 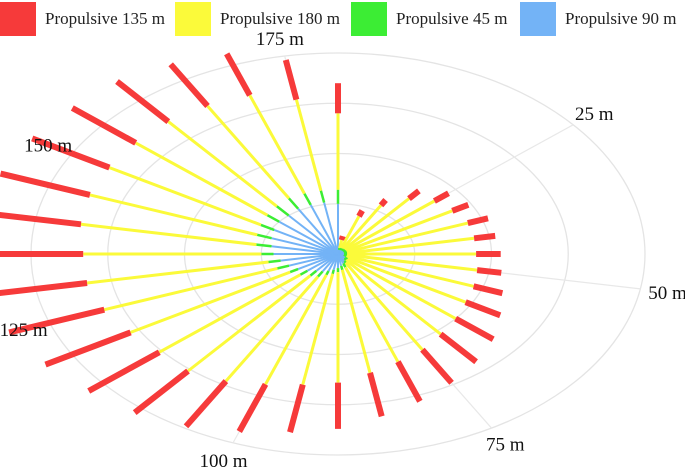 I want to click on bar-160m-propulsive-180-m, so click(x=222, y=164).